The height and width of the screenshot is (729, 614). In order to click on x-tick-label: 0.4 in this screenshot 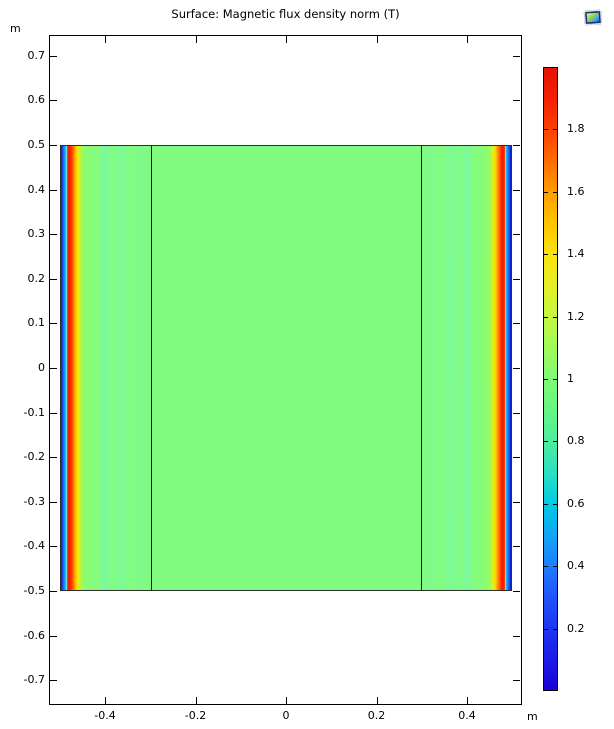, I will do `click(467, 715)`.